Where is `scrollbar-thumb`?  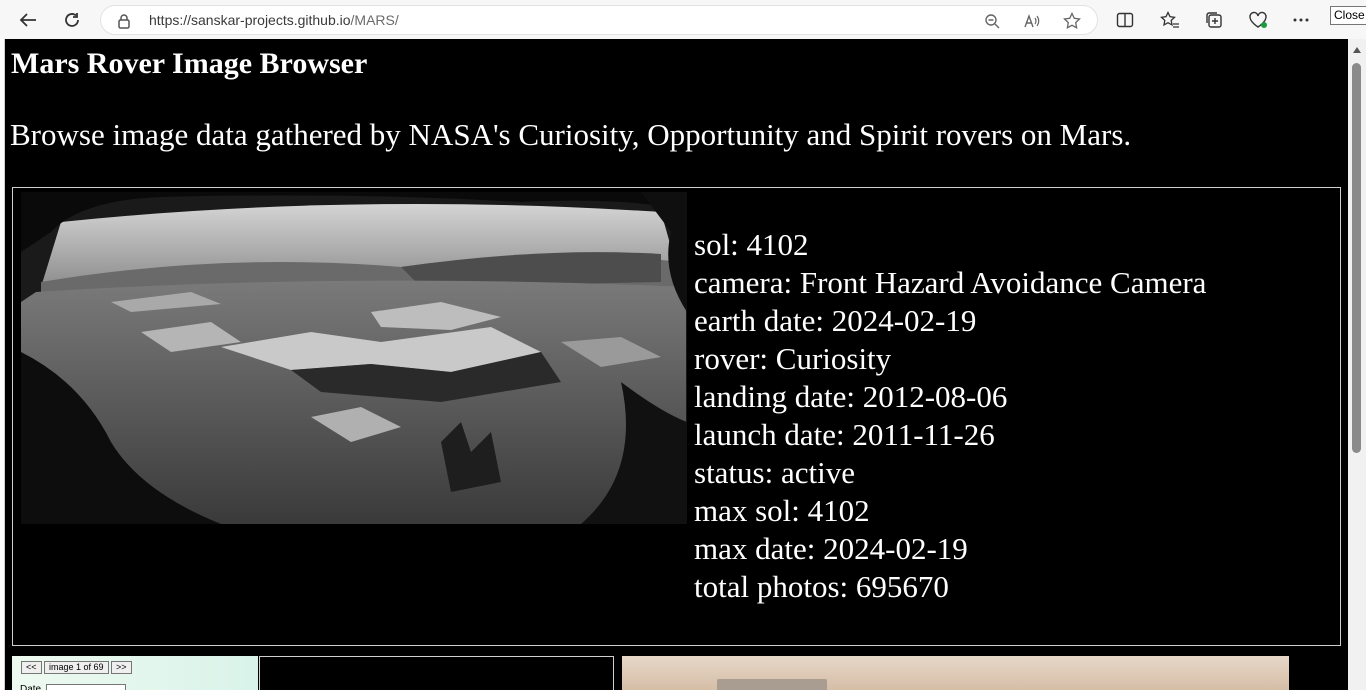 scrollbar-thumb is located at coordinates (1356, 258).